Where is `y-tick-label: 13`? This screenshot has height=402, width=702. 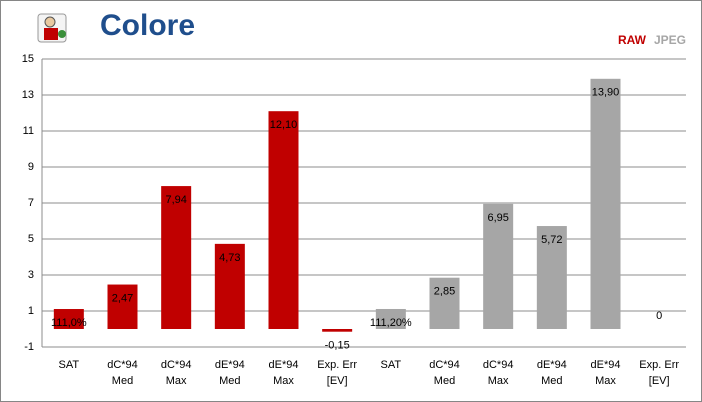 y-tick-label: 13 is located at coordinates (28, 95).